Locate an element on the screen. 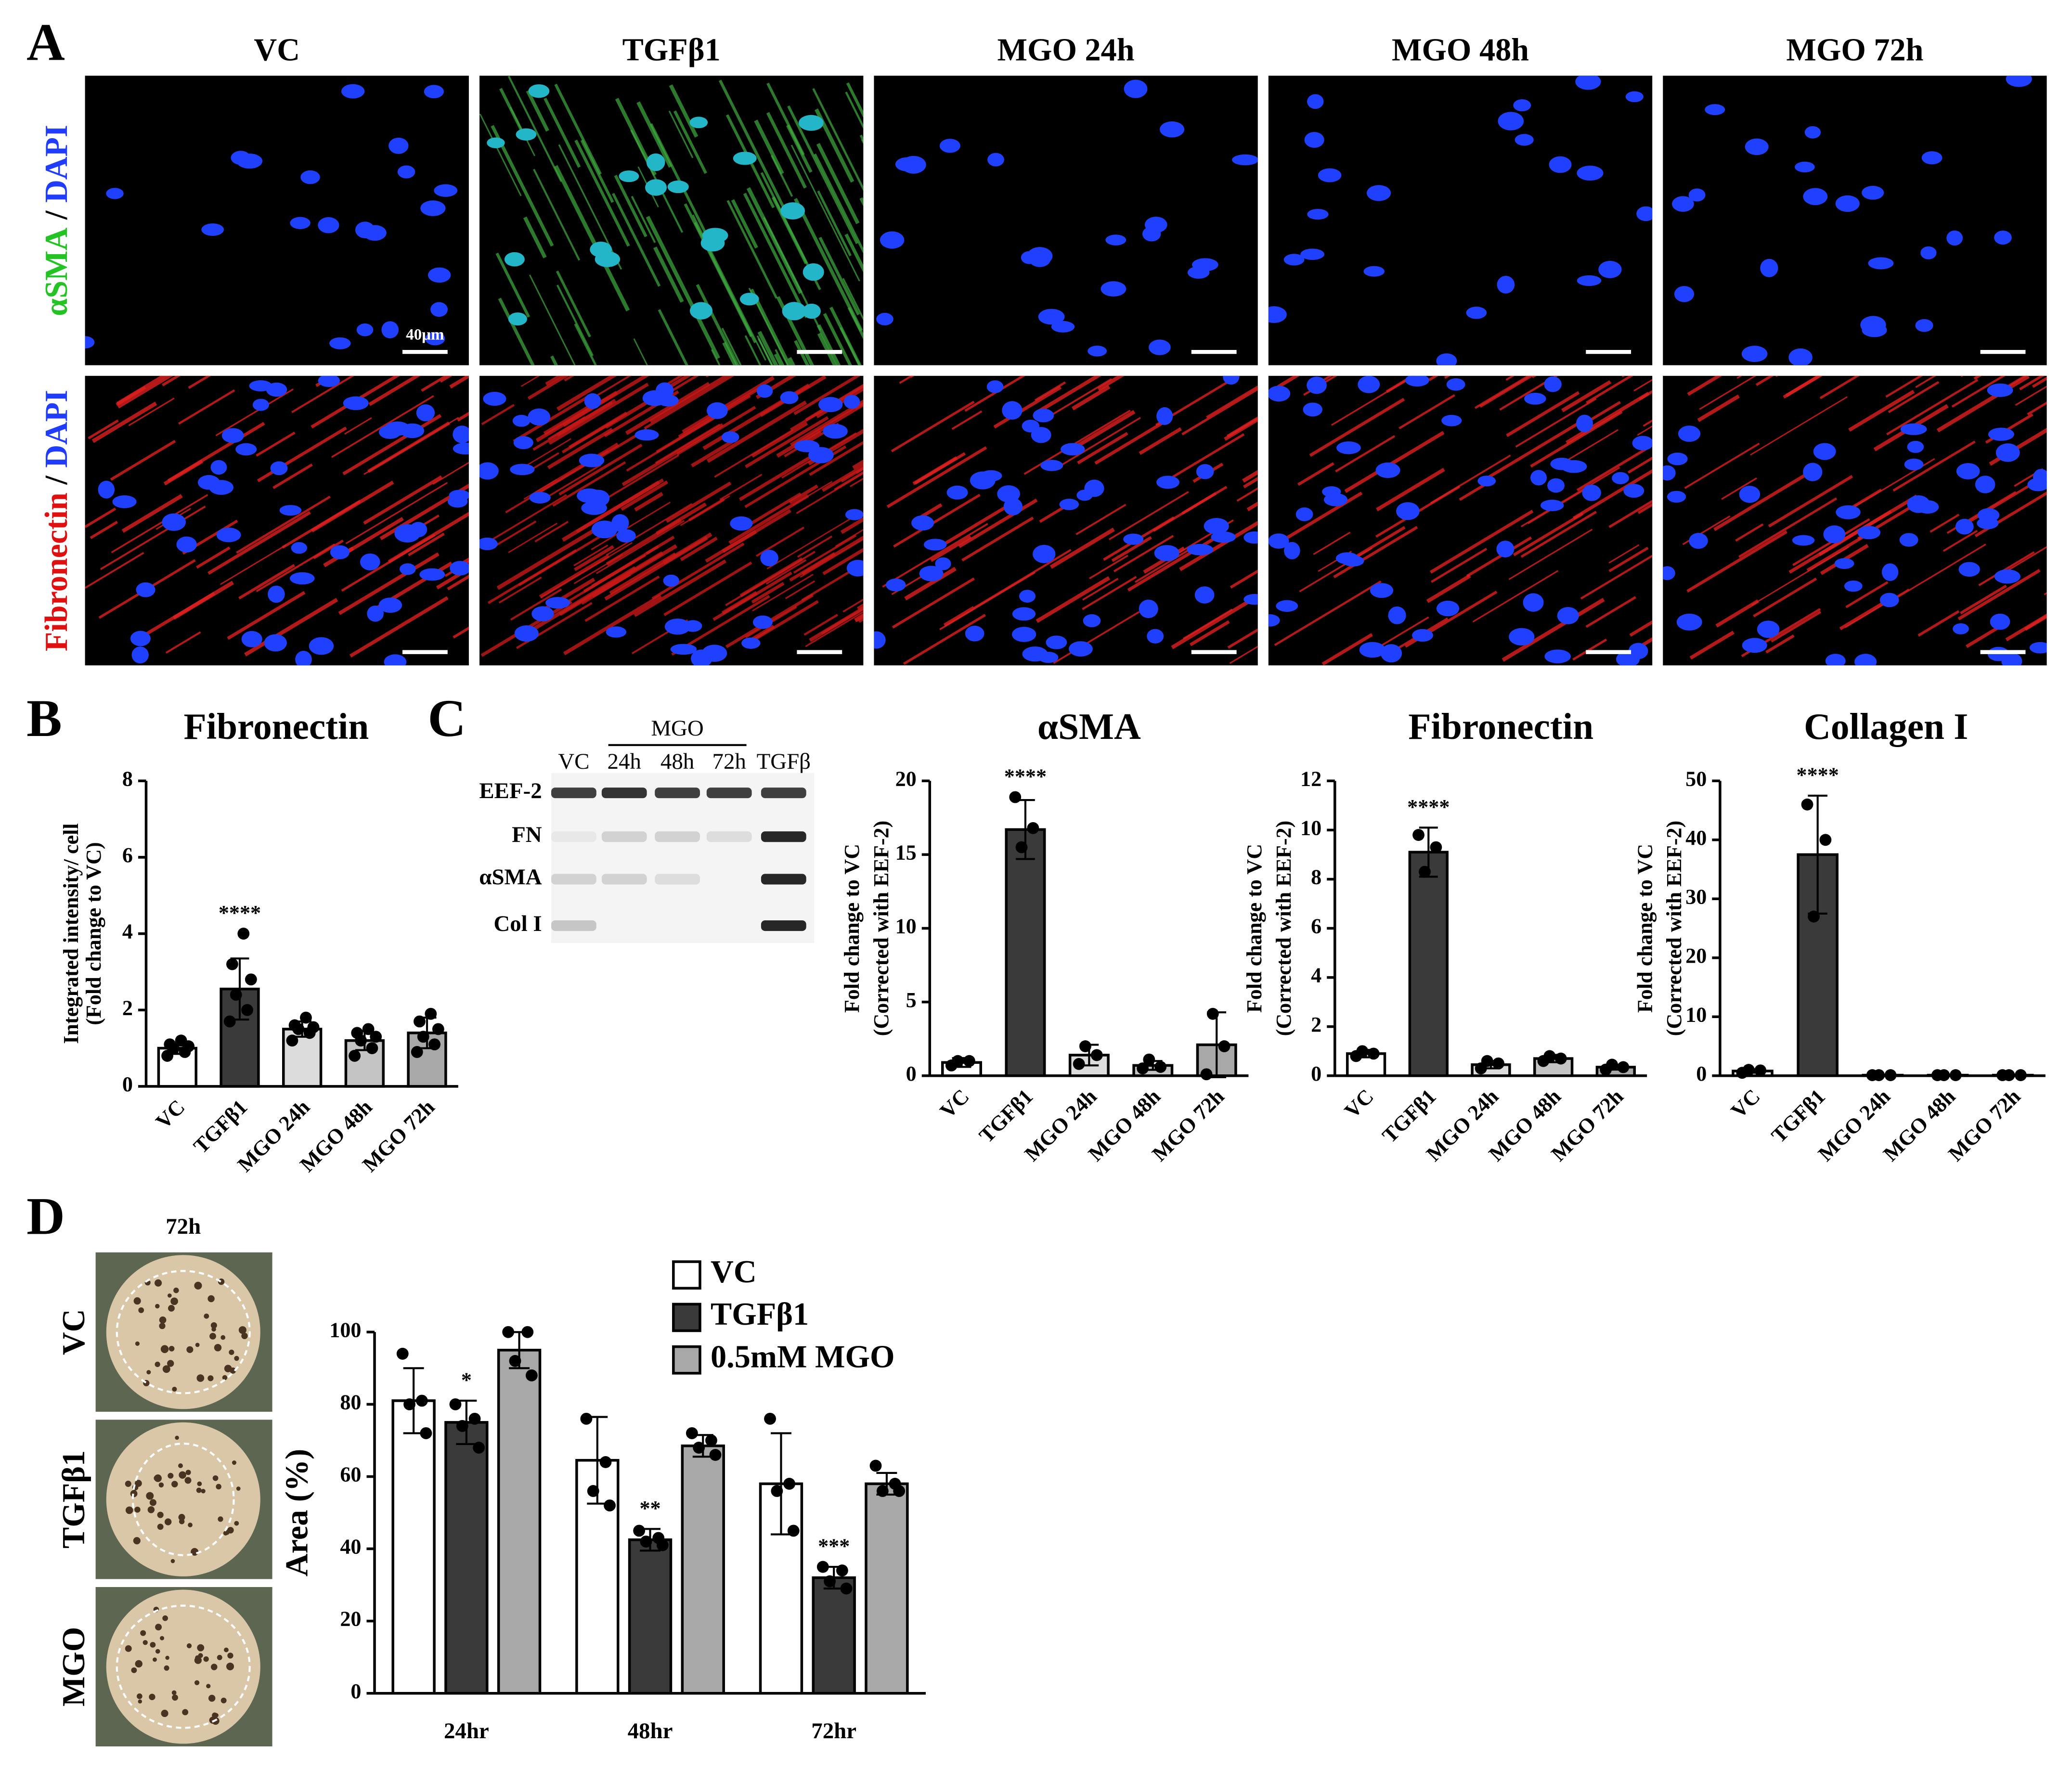  x-tick-label: VC is located at coordinates (954, 1104).